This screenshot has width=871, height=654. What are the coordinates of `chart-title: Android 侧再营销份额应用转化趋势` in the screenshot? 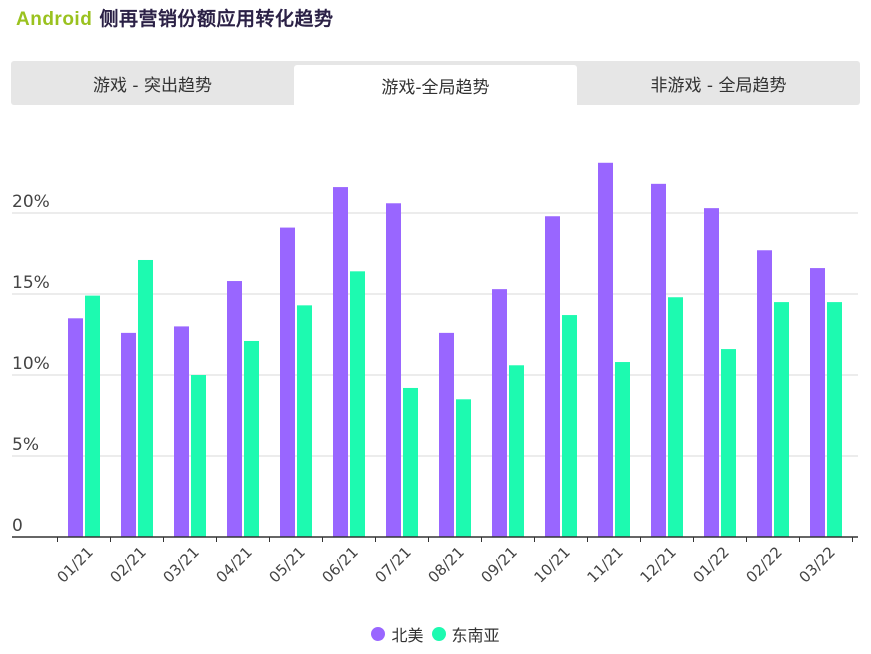 It's located at (174, 17).